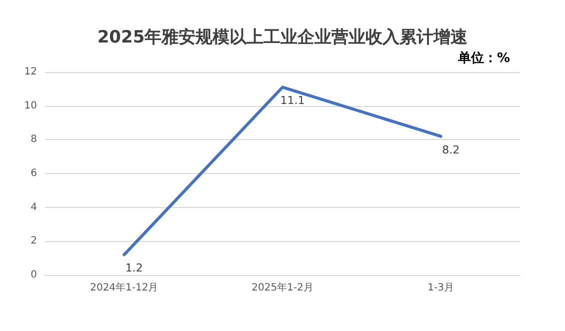  What do you see at coordinates (33, 173) in the screenshot?
I see `y-tick-label: 6` at bounding box center [33, 173].